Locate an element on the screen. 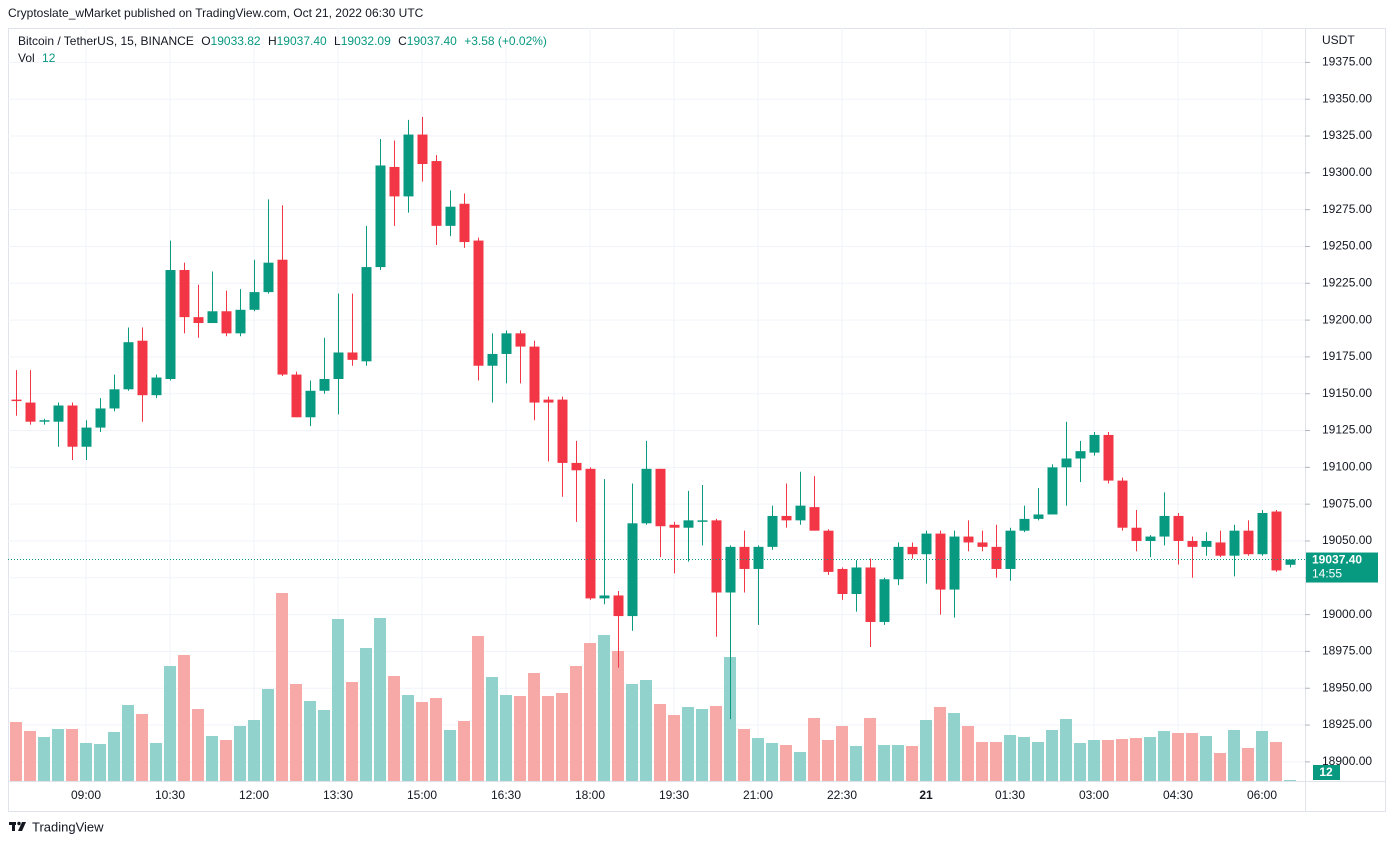  y-tick-label: 19050.00 is located at coordinates (1347, 540).